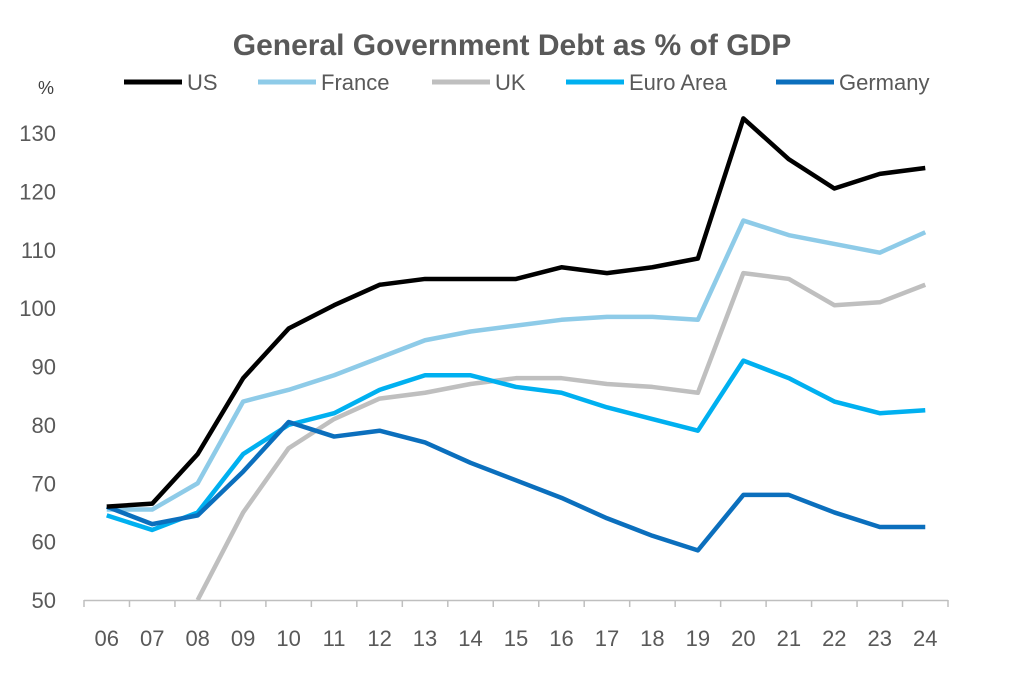 This screenshot has height=699, width=1024. What do you see at coordinates (44, 425) in the screenshot?
I see `y-tick-label: 80` at bounding box center [44, 425].